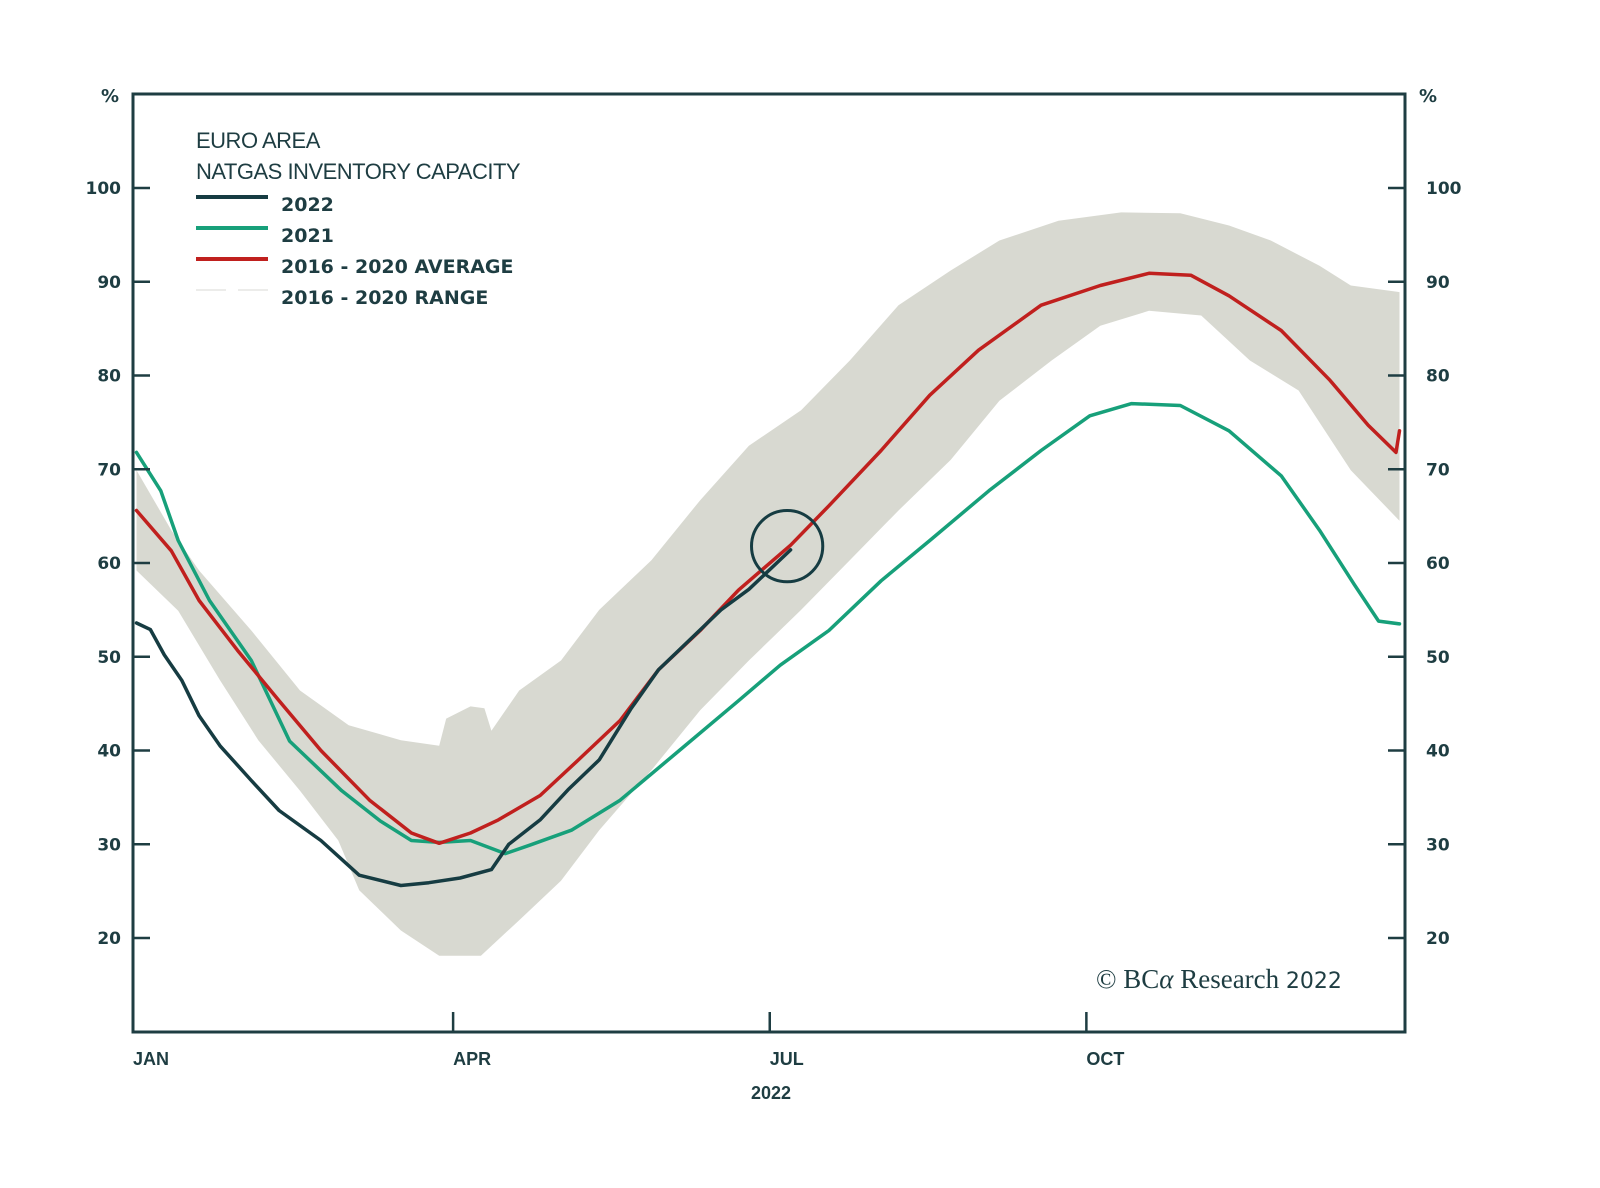 This screenshot has height=1188, width=1600. I want to click on y-axis-unit-right: %, so click(1428, 96).